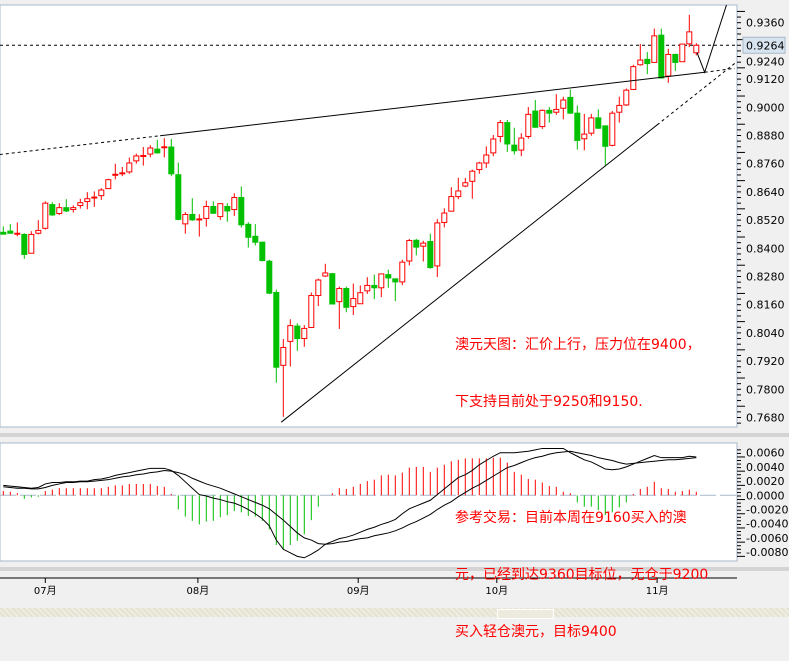  What do you see at coordinates (765, 333) in the screenshot?
I see `price-tick-label: 0.8040` at bounding box center [765, 333].